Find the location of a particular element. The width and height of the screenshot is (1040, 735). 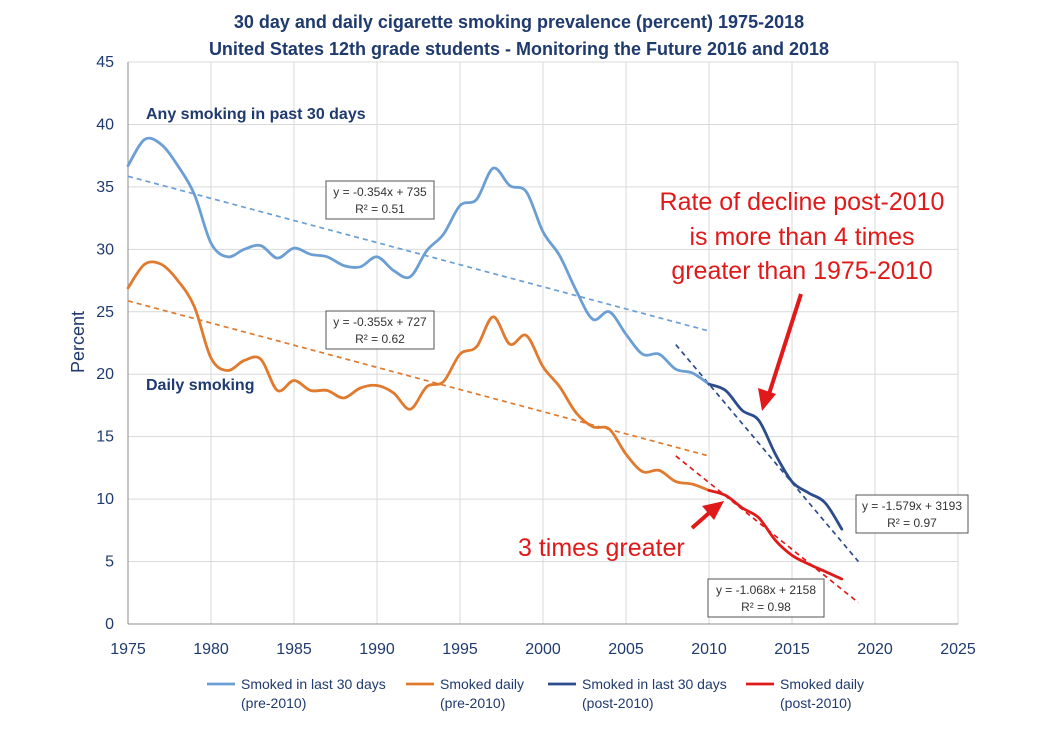

r2-30day-post: R² = 0.97 is located at coordinates (912, 523).